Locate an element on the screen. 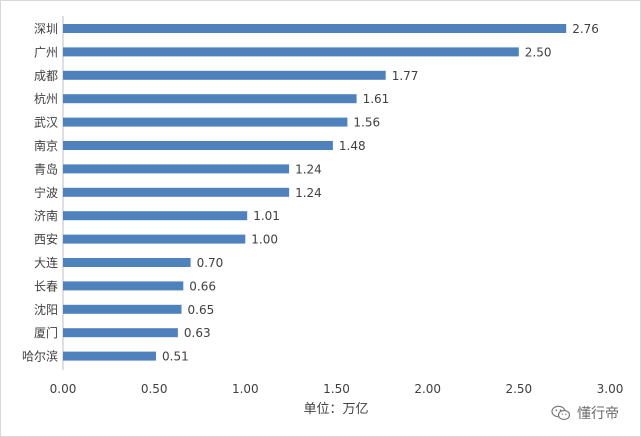 The width and height of the screenshot is (641, 437). data-label: 0.65 is located at coordinates (201, 310).